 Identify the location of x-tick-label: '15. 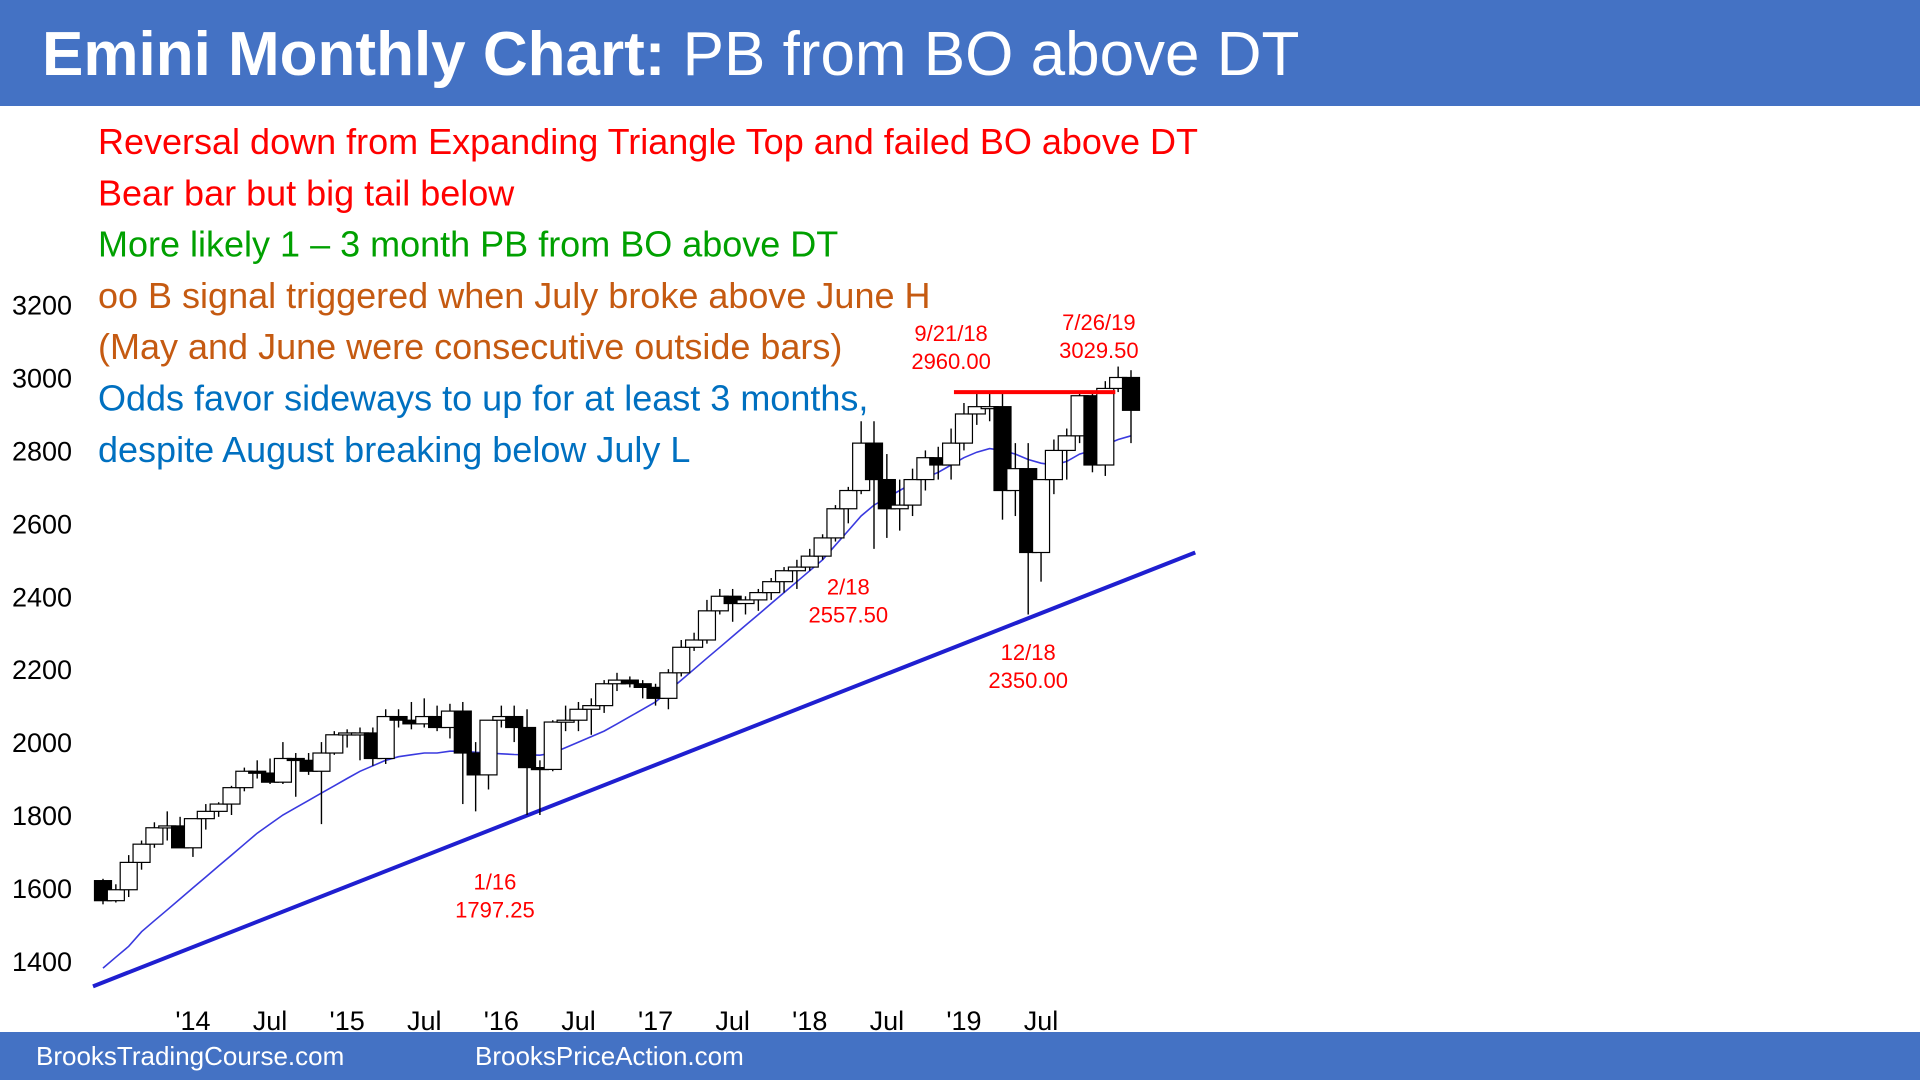
(347, 1021).